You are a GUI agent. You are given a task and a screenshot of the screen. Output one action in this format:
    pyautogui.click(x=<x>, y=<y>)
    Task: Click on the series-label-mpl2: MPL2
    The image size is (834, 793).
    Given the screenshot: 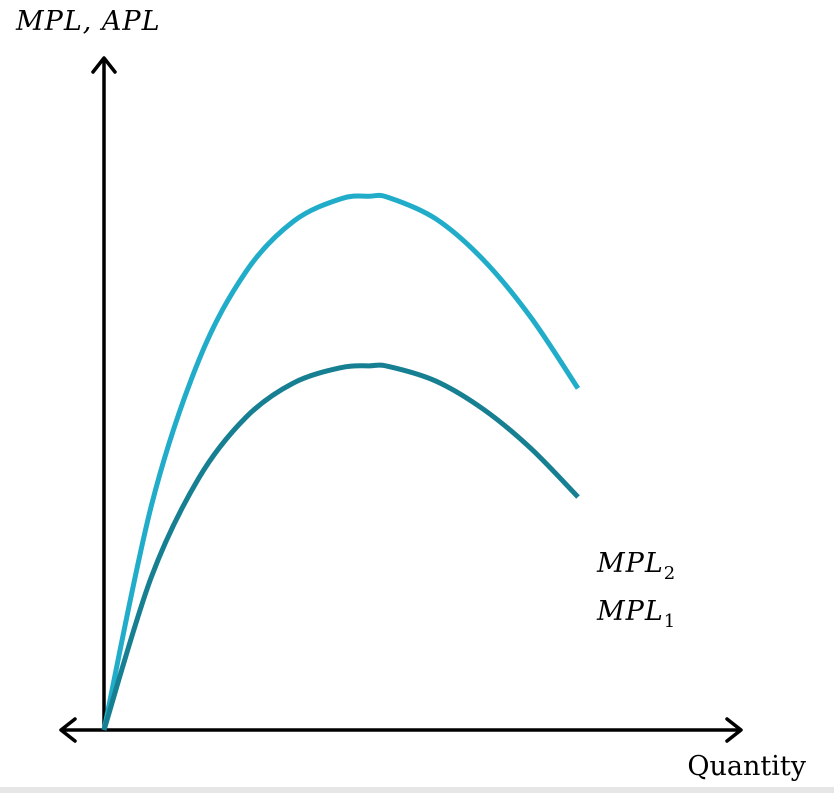 What is the action you would take?
    pyautogui.click(x=636, y=566)
    